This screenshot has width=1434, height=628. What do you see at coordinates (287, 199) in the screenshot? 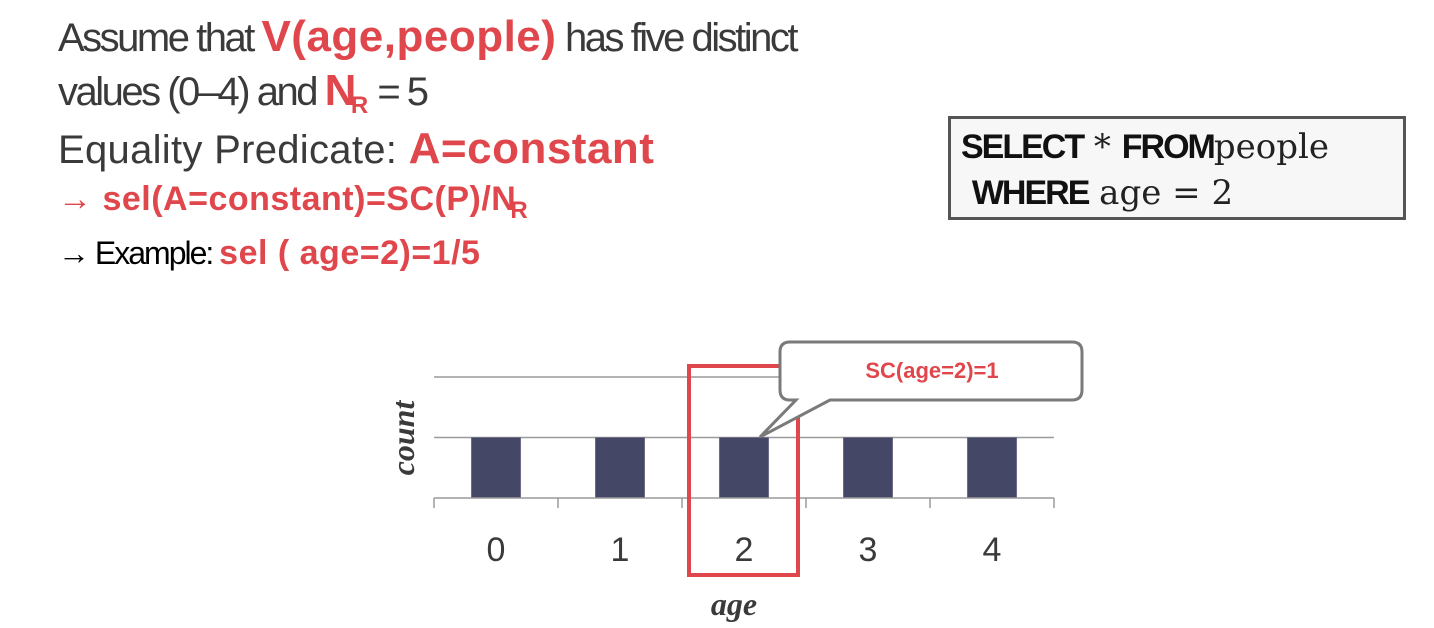
I see `sel-formula: → sel(A=constant)=SC(P)/N` at bounding box center [287, 199].